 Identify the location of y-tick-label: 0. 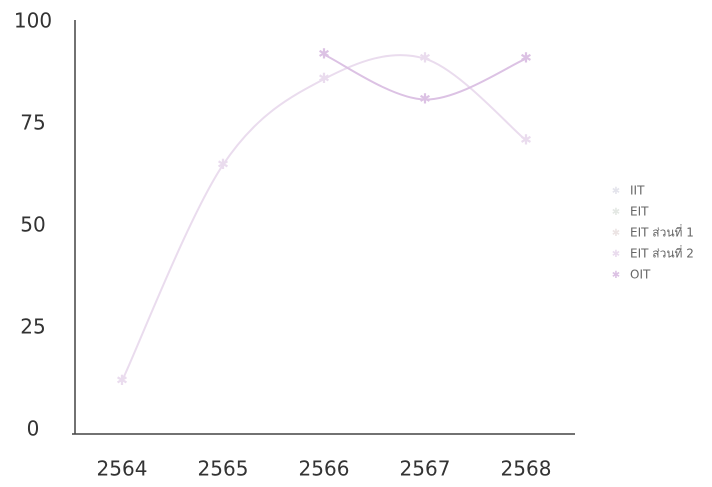
(33, 429).